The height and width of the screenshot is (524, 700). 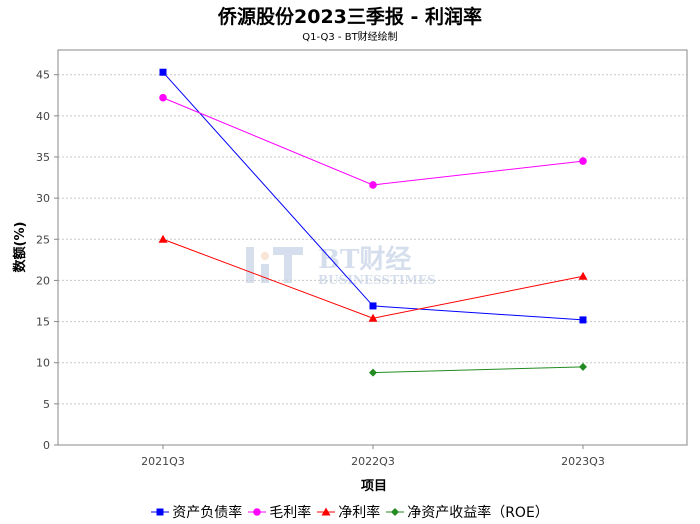 I want to click on svg-text: BUSINESSTIMES, so click(x=377, y=280).